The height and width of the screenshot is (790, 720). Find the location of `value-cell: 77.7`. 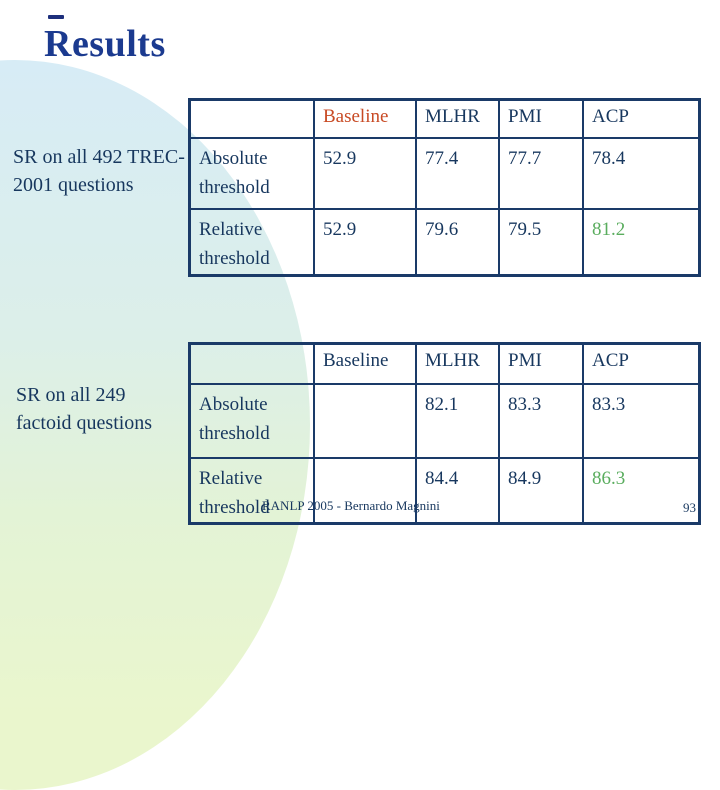

value-cell: 77.7 is located at coordinates (540, 172).